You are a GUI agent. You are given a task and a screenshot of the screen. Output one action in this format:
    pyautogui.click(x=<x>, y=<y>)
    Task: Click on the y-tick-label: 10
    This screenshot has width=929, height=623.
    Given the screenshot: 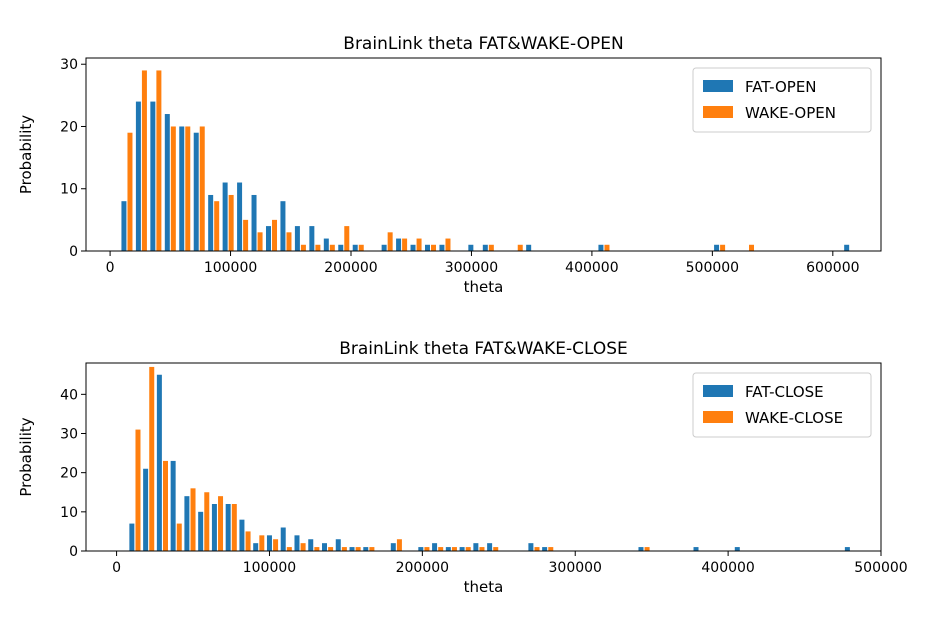 What is the action you would take?
    pyautogui.click(x=69, y=190)
    